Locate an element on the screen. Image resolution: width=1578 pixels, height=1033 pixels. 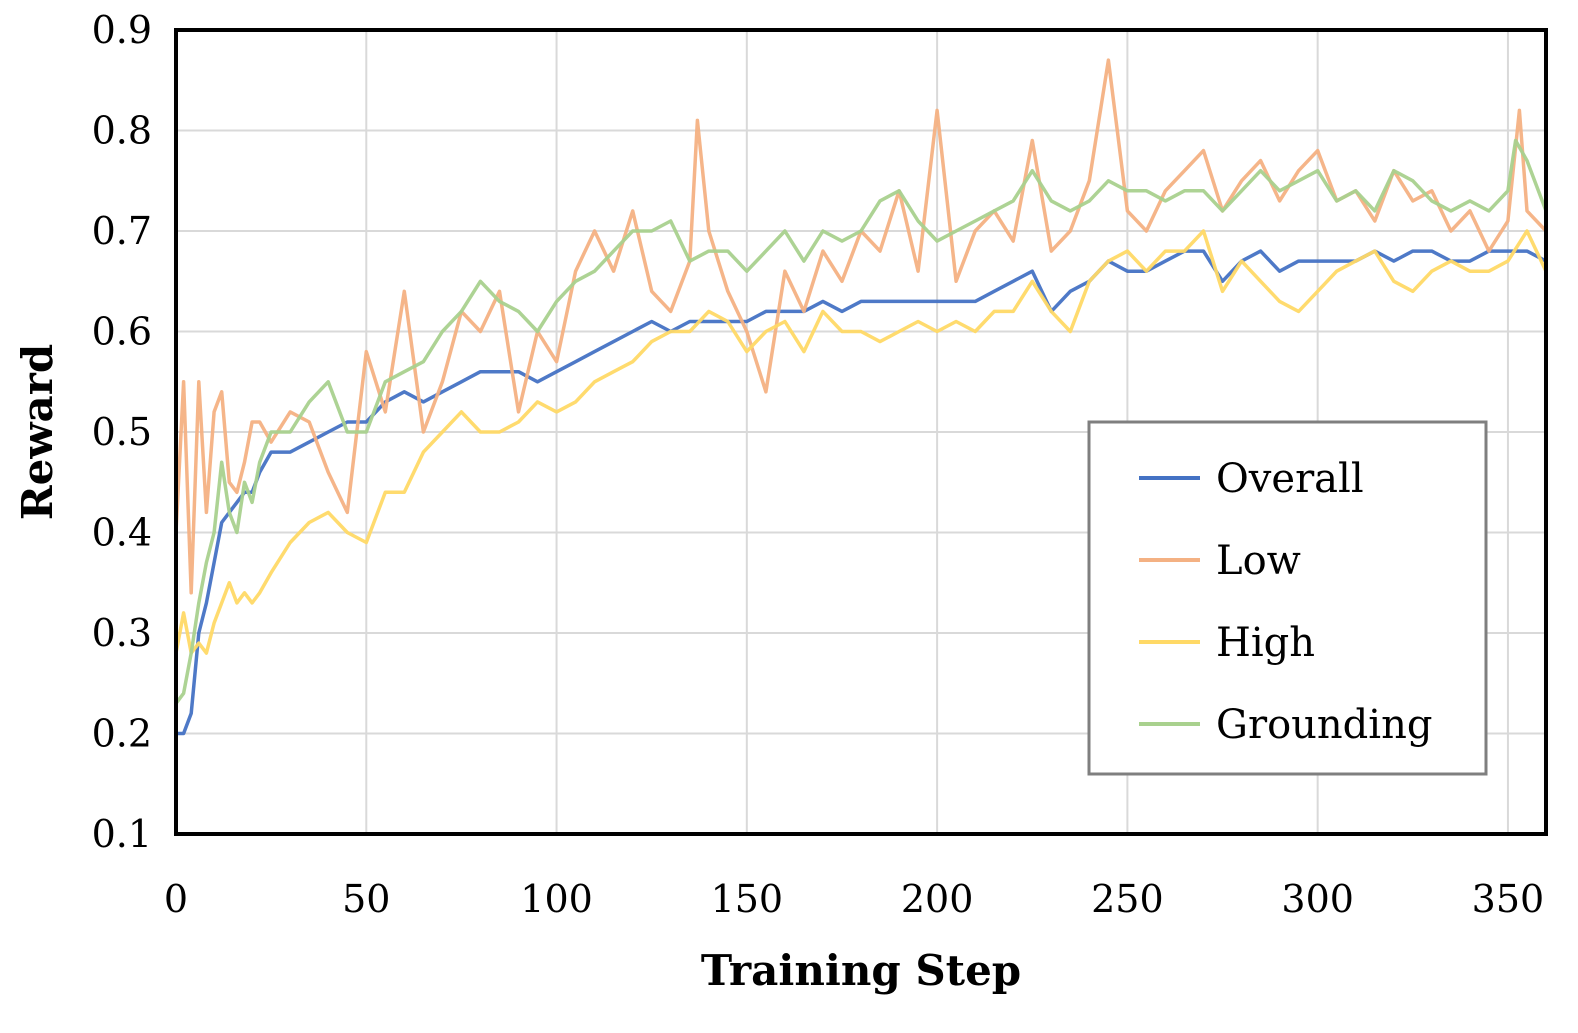
y-axis-ticks: 0.1 0.2 0.3 0.4 0.5 0.6 0.7 0.8 0.9 is located at coordinates (122, 432).